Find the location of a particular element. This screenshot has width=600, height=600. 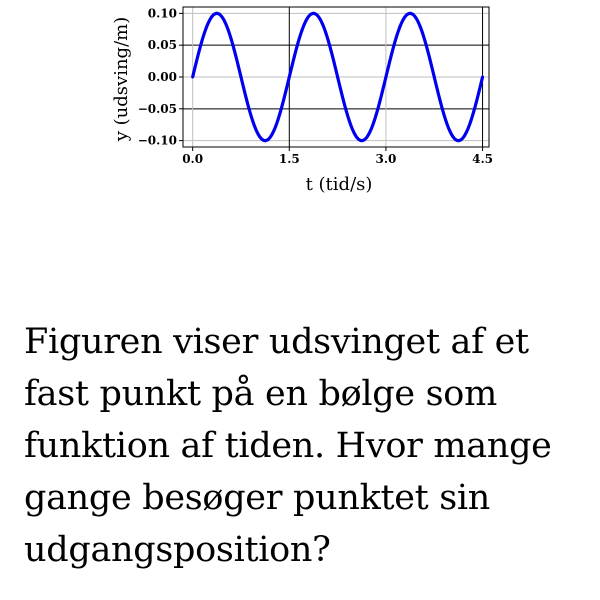

x-axis-label: t (tid/s) is located at coordinates (339, 184).